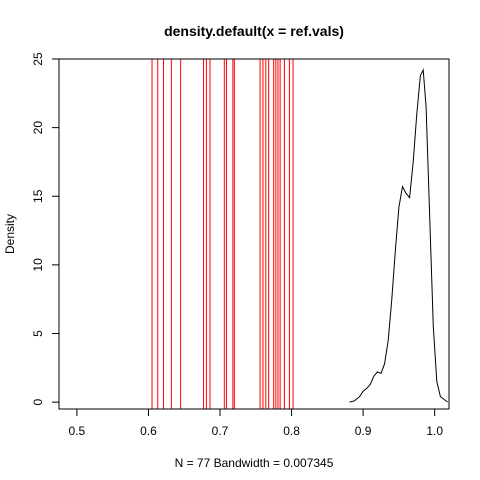  Describe the element at coordinates (363, 431) in the screenshot. I see `x-tick-label: 0.9` at that location.